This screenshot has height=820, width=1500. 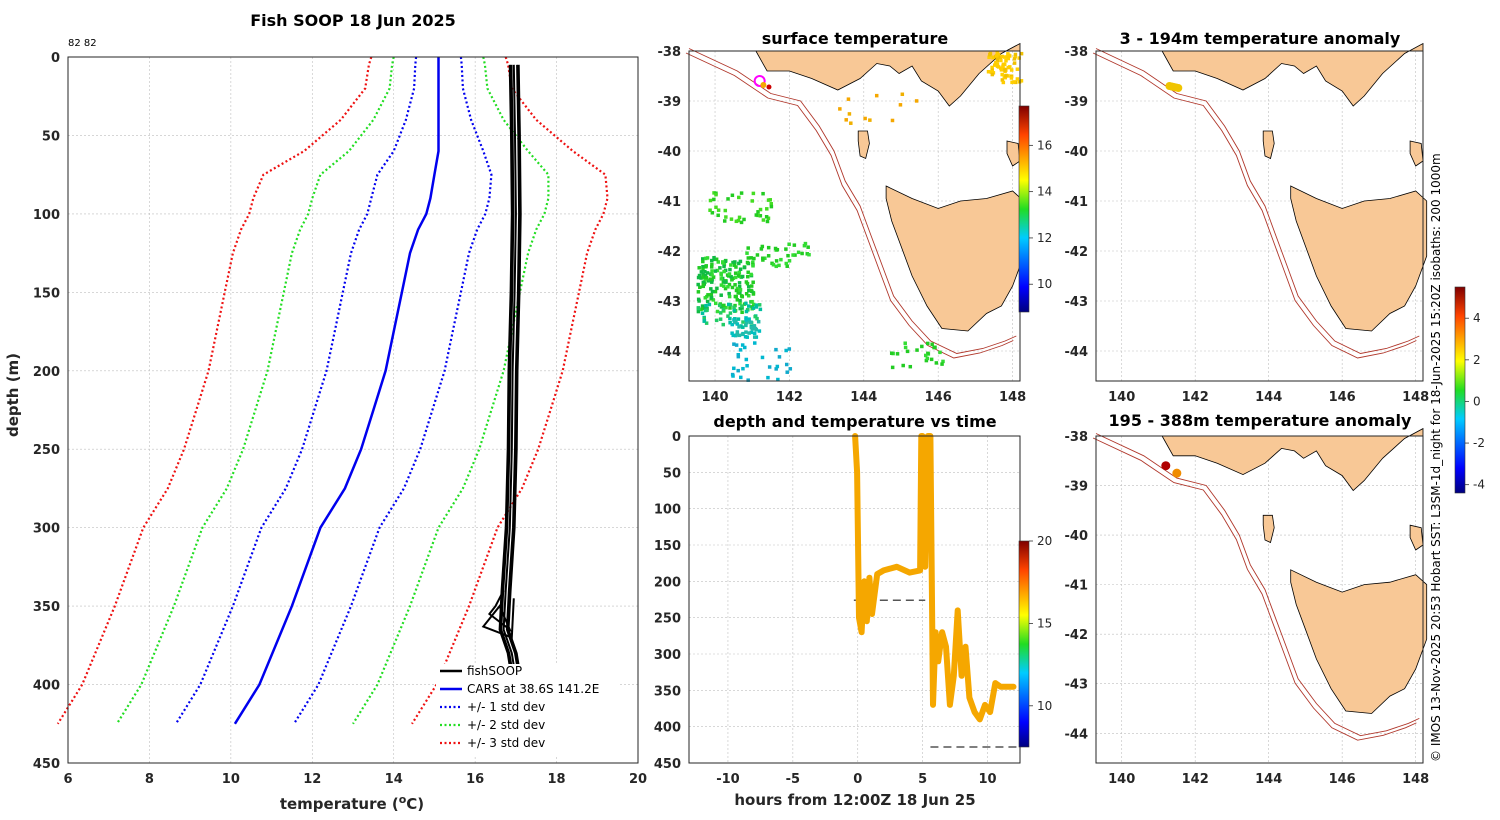 I want to click on legend-label-std3: +/- 3 std dev, so click(x=506, y=743).